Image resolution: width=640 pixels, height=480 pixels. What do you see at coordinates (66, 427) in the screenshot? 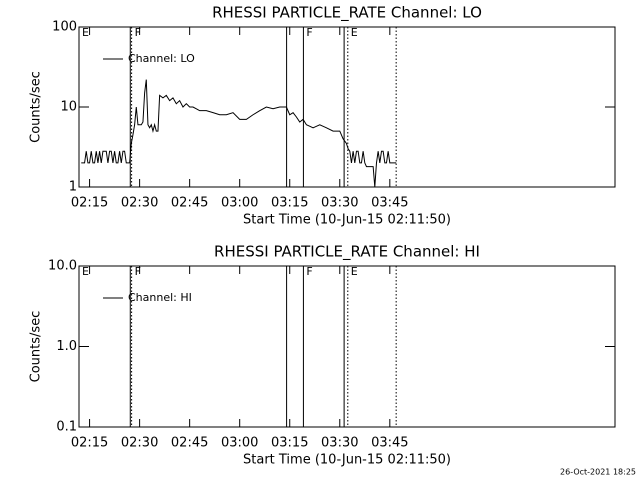
I see `y-tick-label: 0.1` at bounding box center [66, 427].